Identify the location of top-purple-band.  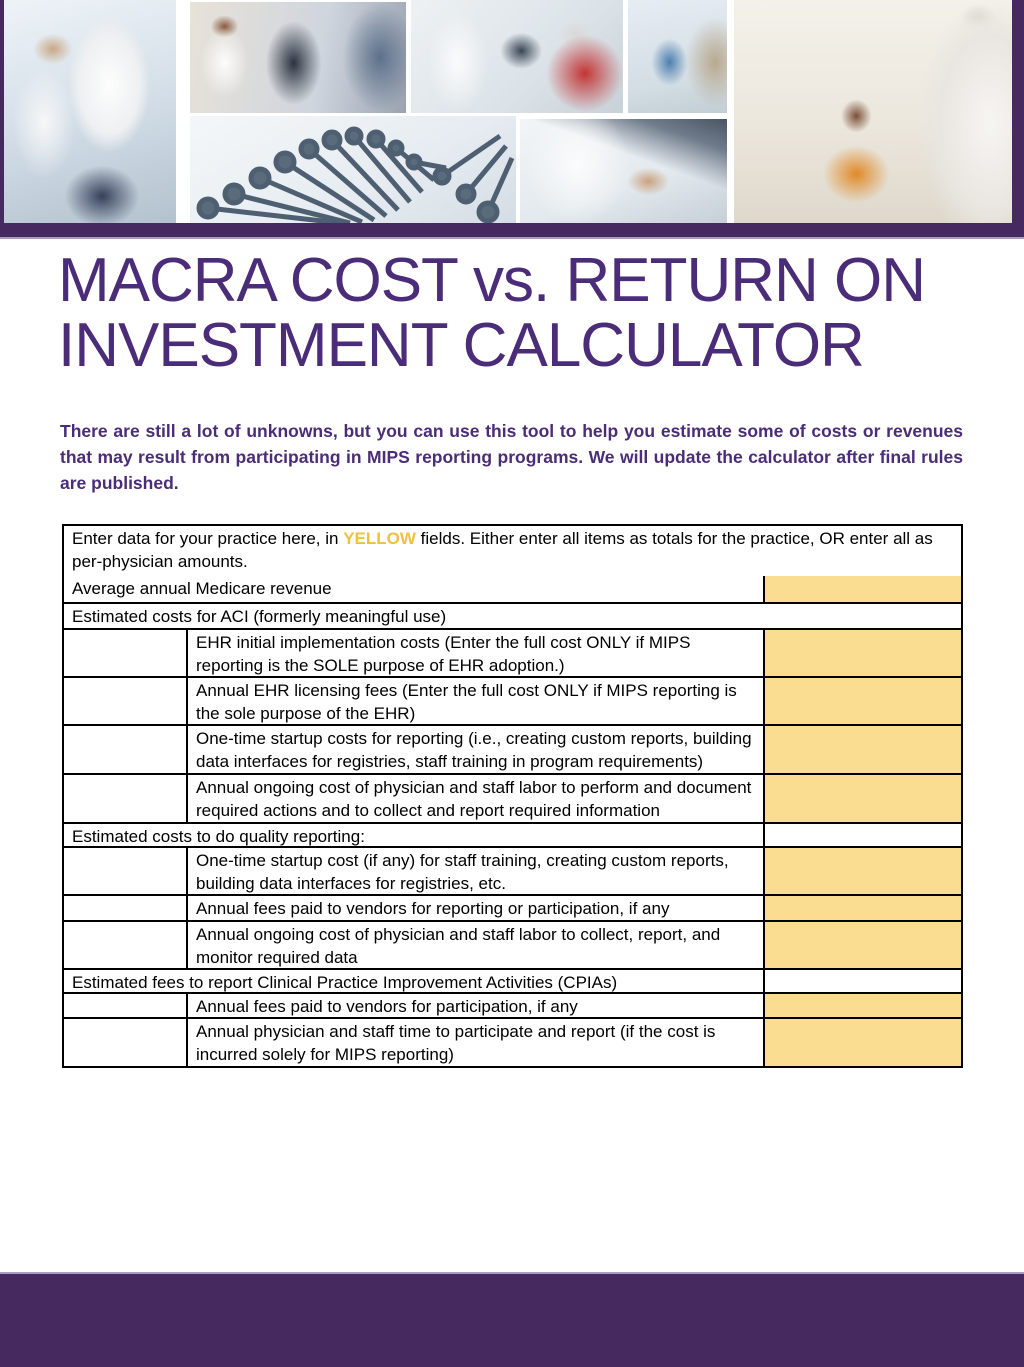
(512, 231).